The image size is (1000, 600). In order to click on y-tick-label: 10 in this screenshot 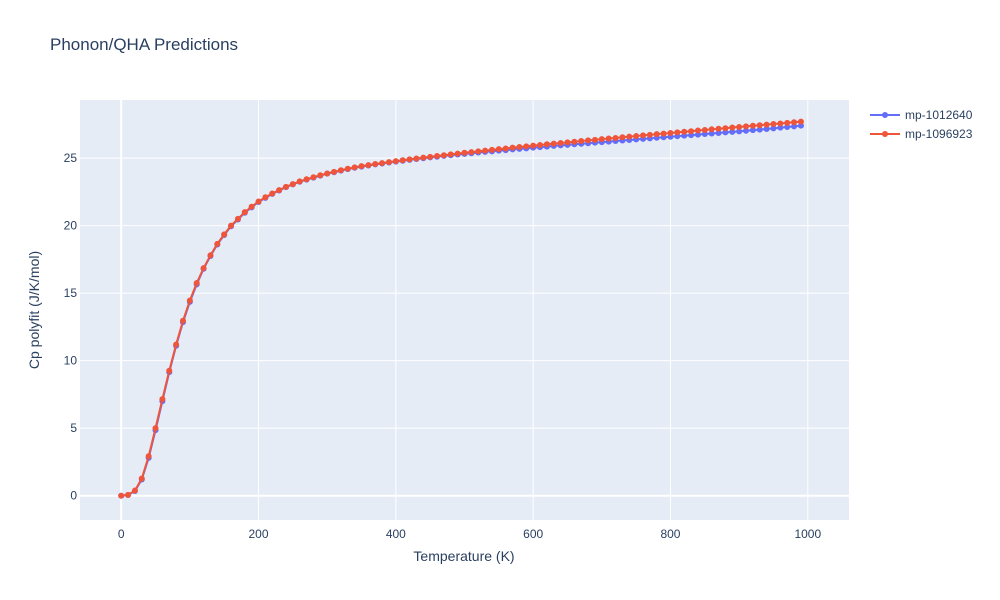, I will do `click(71, 361)`.